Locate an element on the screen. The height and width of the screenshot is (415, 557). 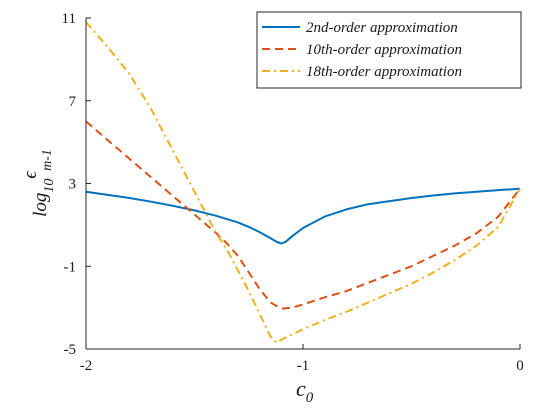
x-axis-title-subscript: 0 is located at coordinates (310, 398).